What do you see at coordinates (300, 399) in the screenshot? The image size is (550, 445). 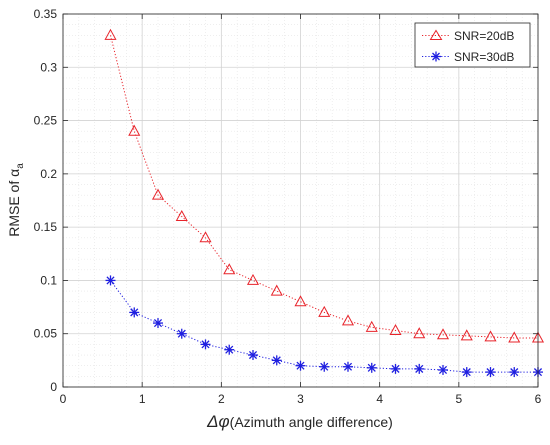 I see `x-tick-label: 3` at bounding box center [300, 399].